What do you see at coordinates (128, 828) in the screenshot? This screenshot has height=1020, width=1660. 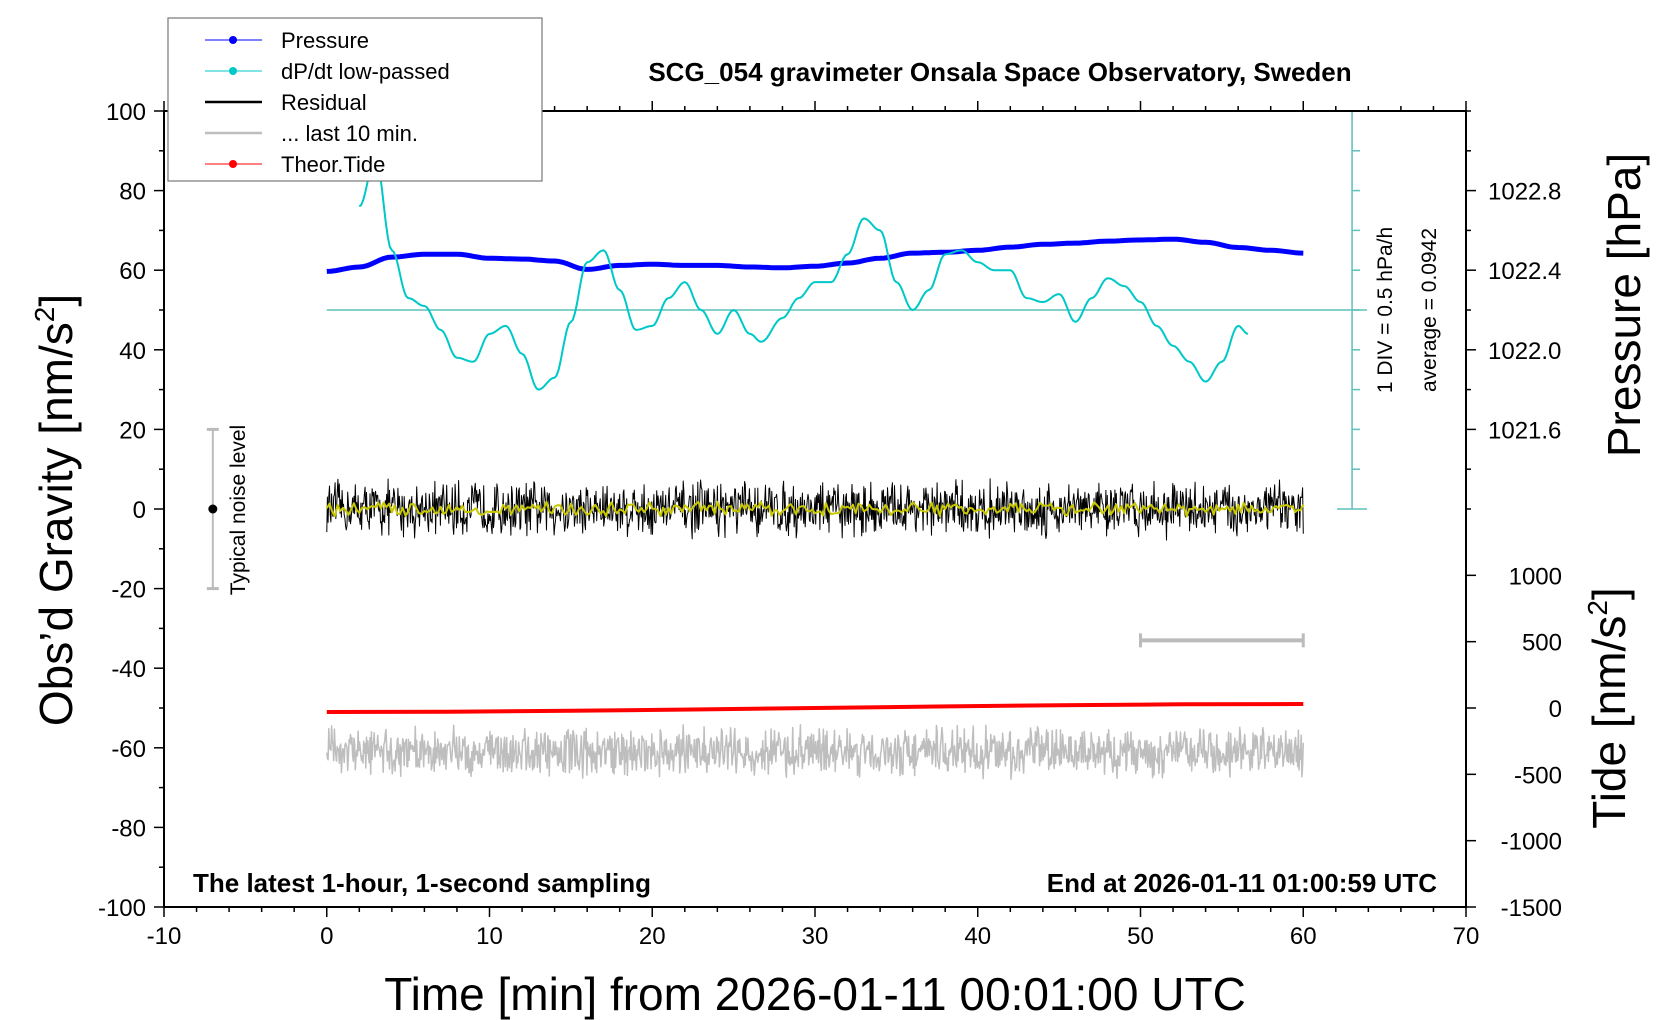 I see `y-tick-label: -80` at bounding box center [128, 828].